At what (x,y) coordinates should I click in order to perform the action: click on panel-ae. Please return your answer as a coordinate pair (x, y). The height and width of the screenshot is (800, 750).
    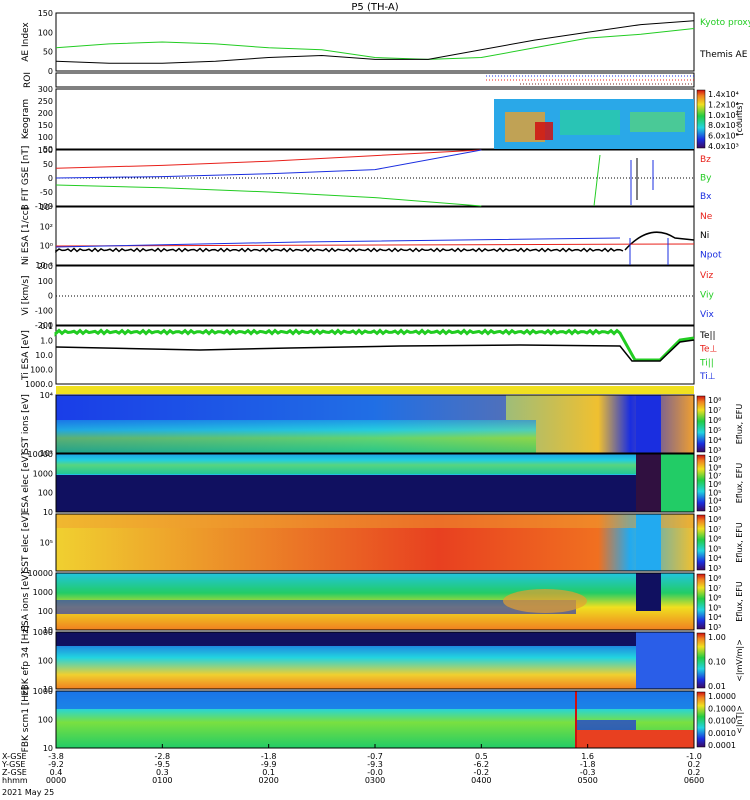
    Looking at the image, I should click on (375, 42).